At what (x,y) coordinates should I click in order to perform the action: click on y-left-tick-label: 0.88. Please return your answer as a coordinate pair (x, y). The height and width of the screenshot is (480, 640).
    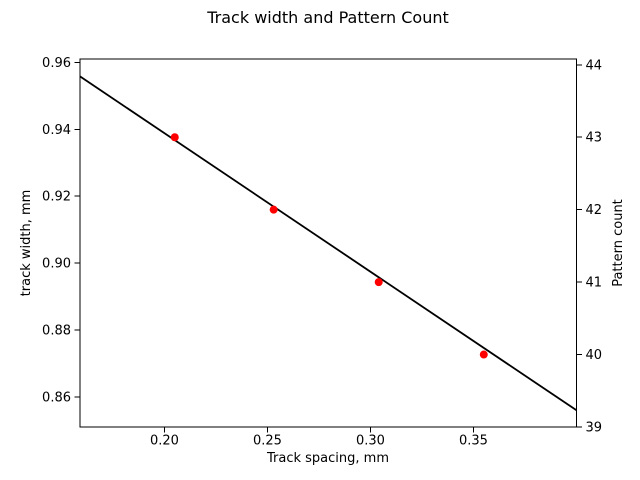
    Looking at the image, I should click on (56, 330).